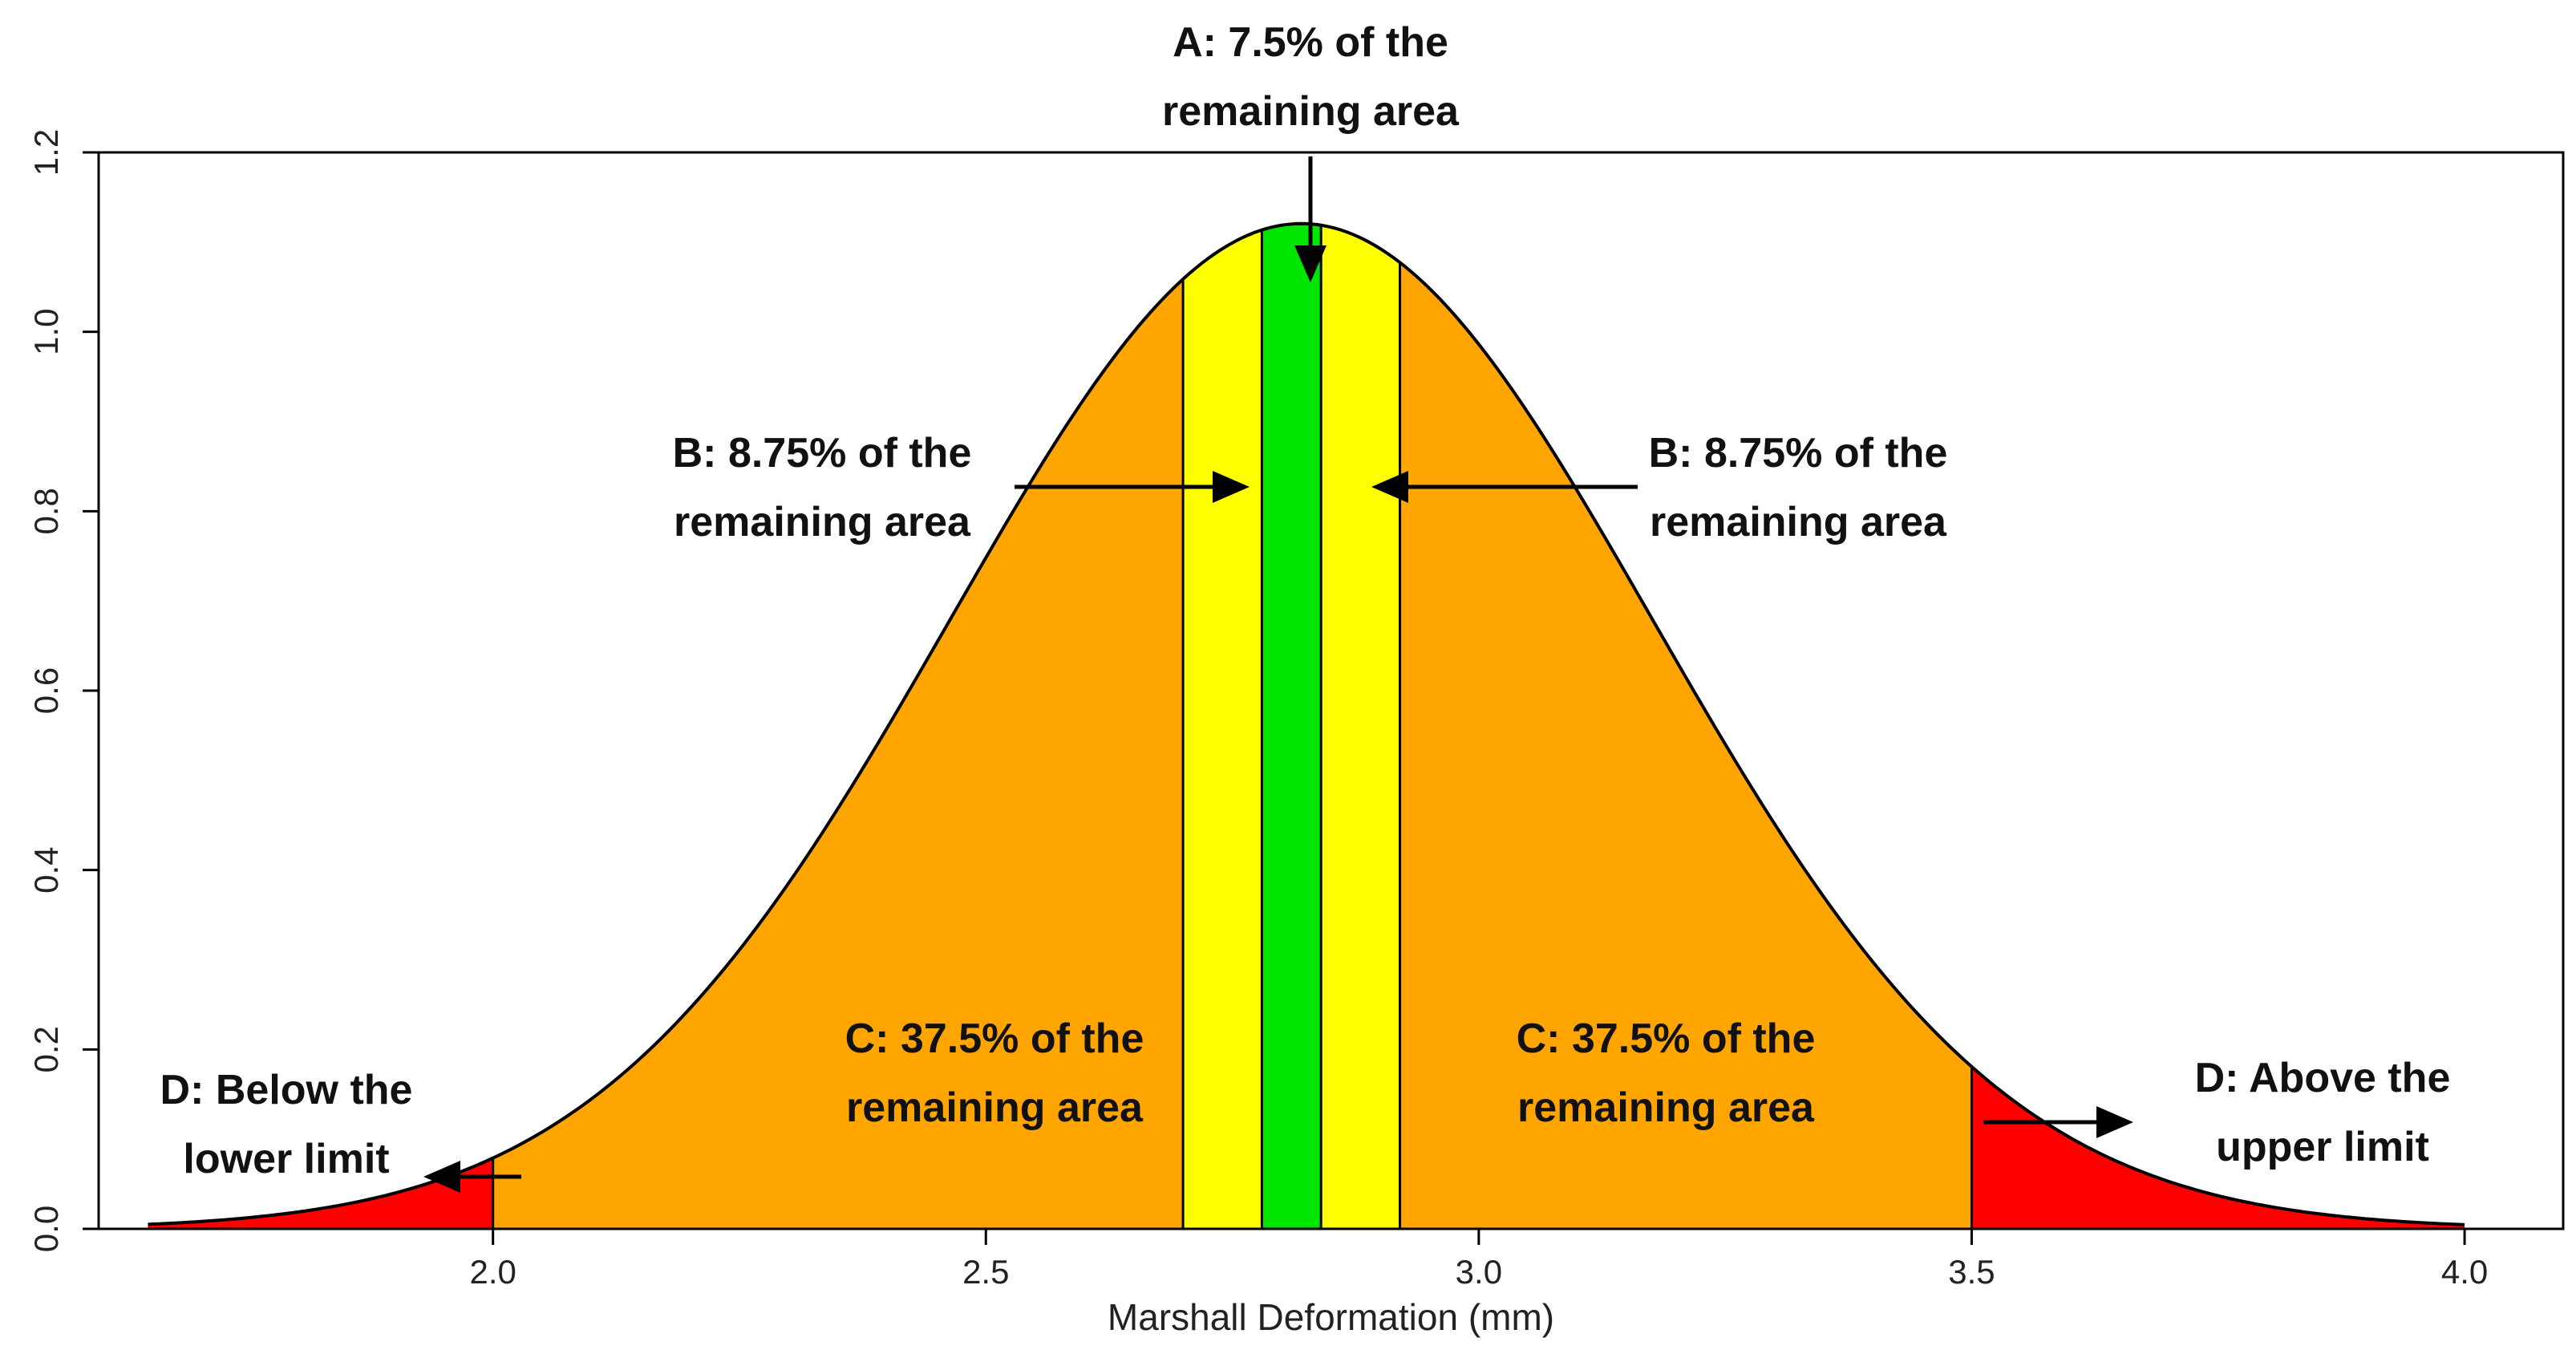 This screenshot has height=1358, width=2576. What do you see at coordinates (46, 152) in the screenshot?
I see `y-tick-label: 1.2` at bounding box center [46, 152].